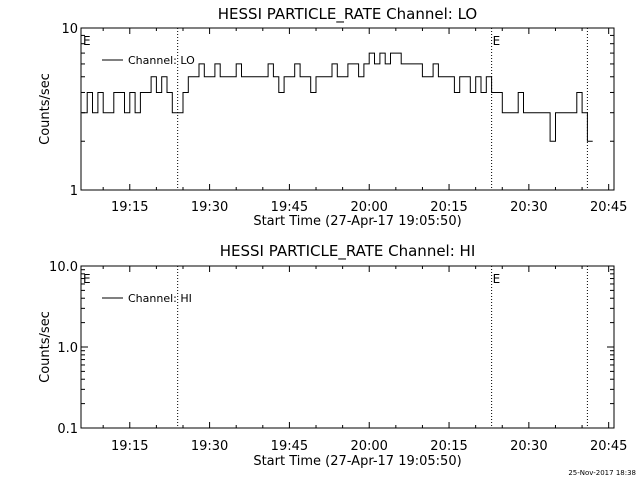  What do you see at coordinates (368, 207) in the screenshot?
I see `panel1-x-tick-label: 20:00` at bounding box center [368, 207].